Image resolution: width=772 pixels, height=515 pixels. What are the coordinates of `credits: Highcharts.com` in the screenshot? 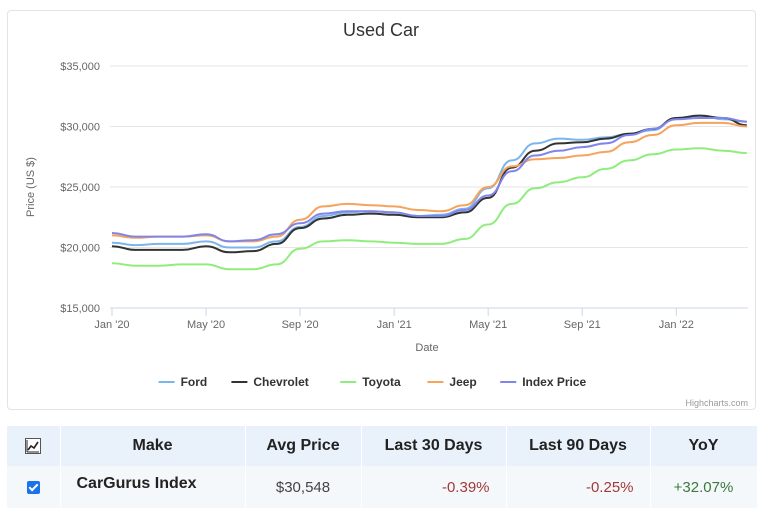 It's located at (716, 403).